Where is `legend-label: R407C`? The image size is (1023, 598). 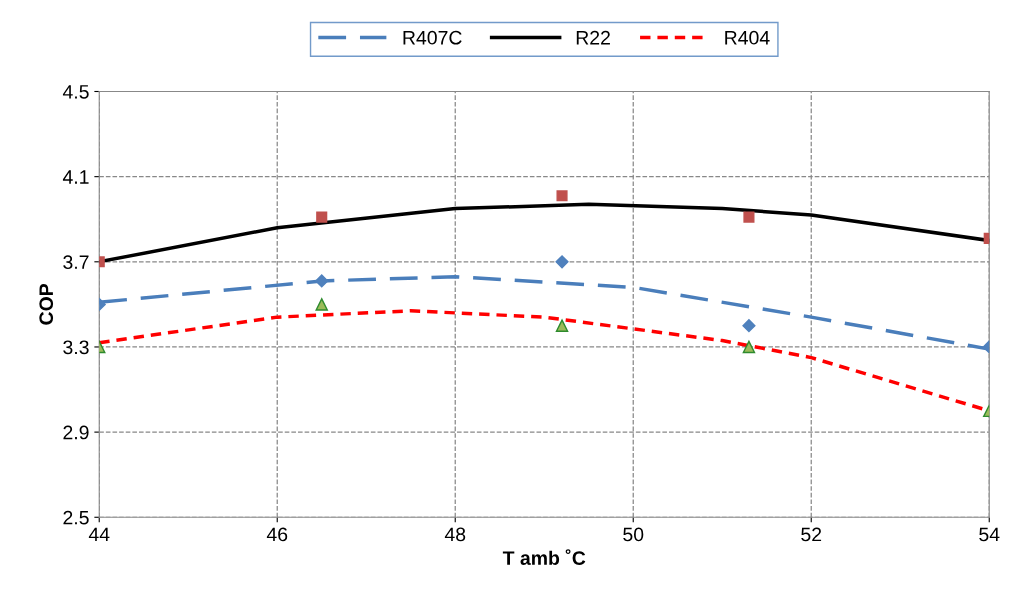 legend-label: R407C is located at coordinates (432, 37).